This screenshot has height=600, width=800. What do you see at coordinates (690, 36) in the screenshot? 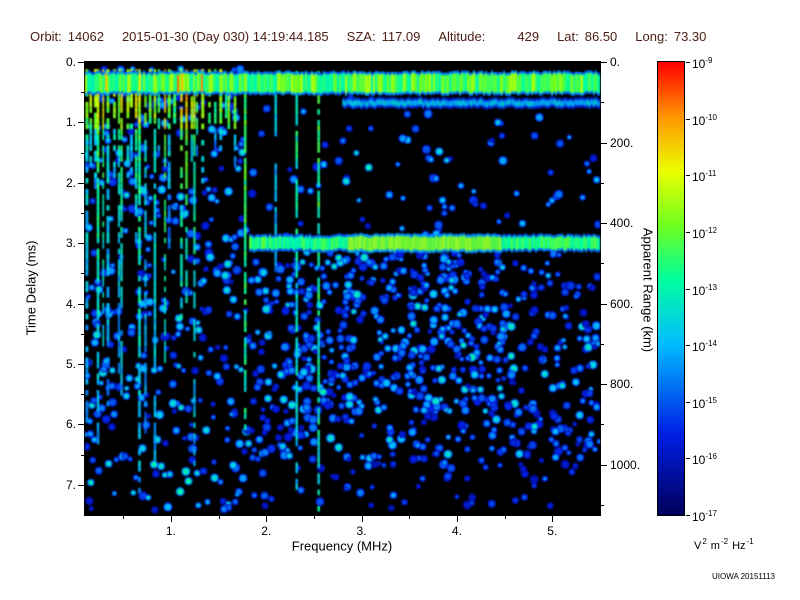
I see `longitude-value: 73.30` at bounding box center [690, 36].